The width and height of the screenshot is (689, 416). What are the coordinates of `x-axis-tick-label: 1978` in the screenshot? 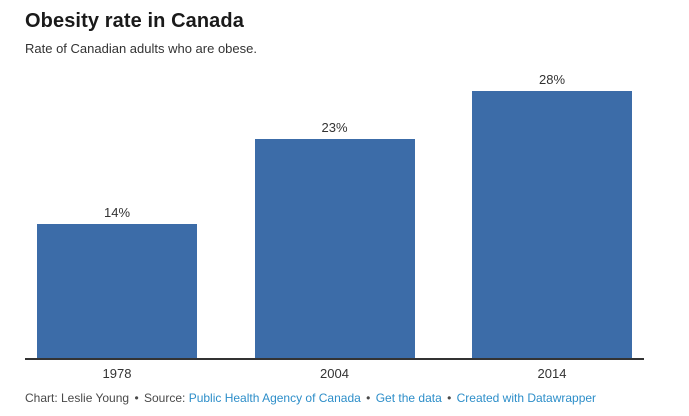 It's located at (117, 373).